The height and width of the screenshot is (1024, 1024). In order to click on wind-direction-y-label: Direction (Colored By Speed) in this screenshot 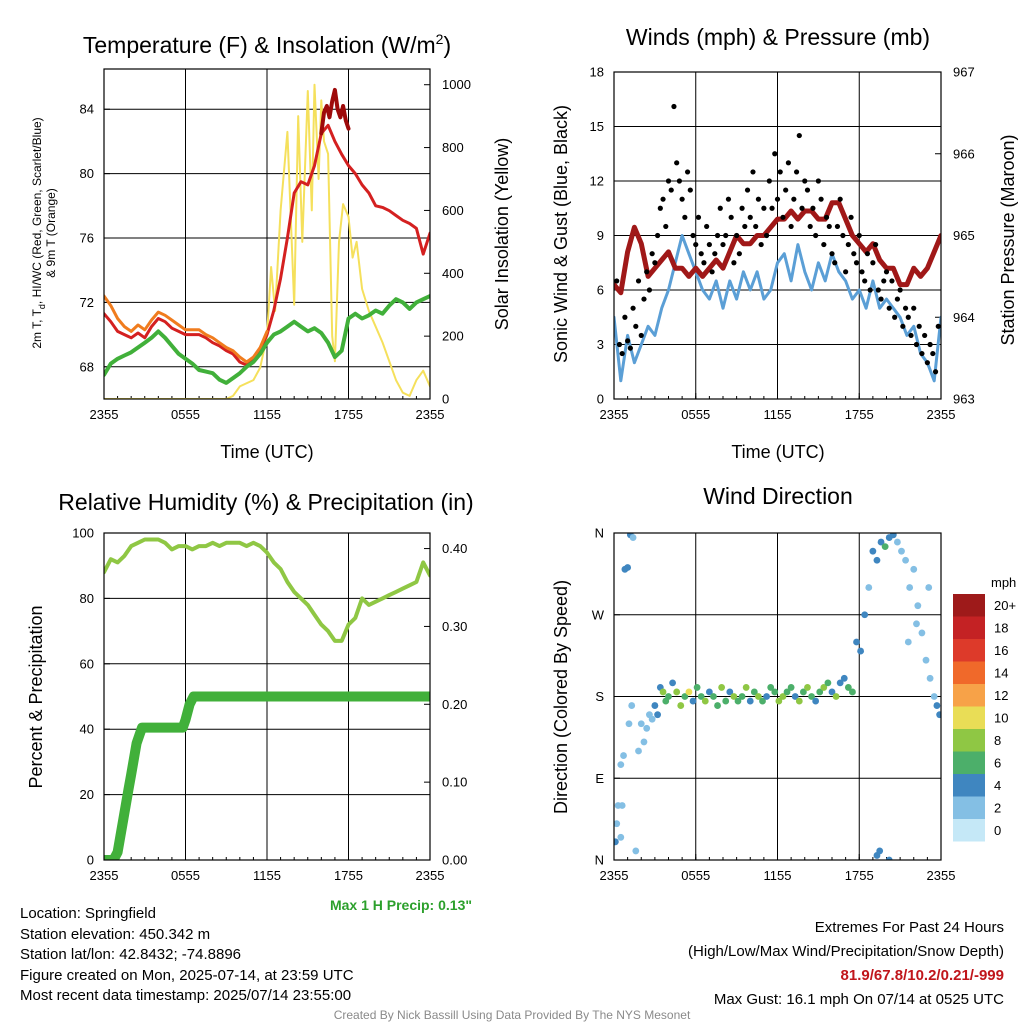, I will do `click(561, 697)`.